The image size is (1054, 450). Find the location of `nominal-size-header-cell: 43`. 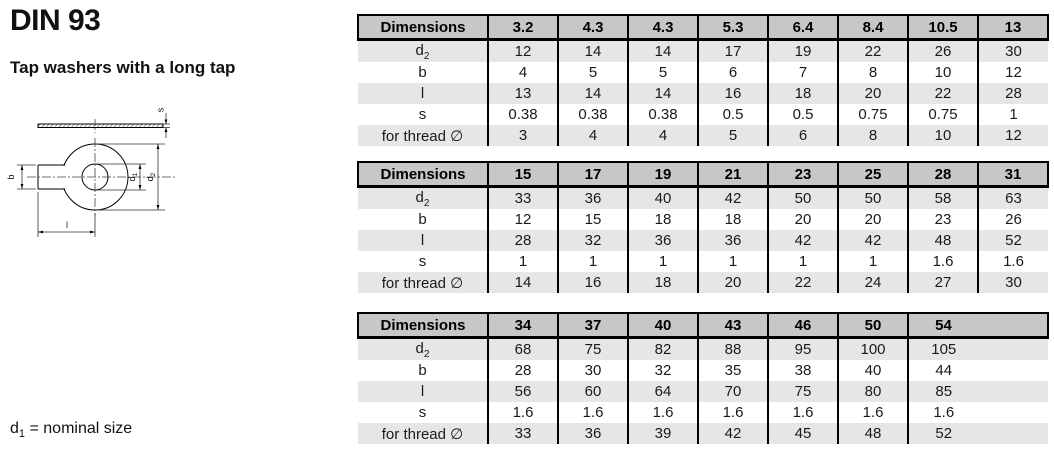

nominal-size-header-cell: 43 is located at coordinates (732, 325).